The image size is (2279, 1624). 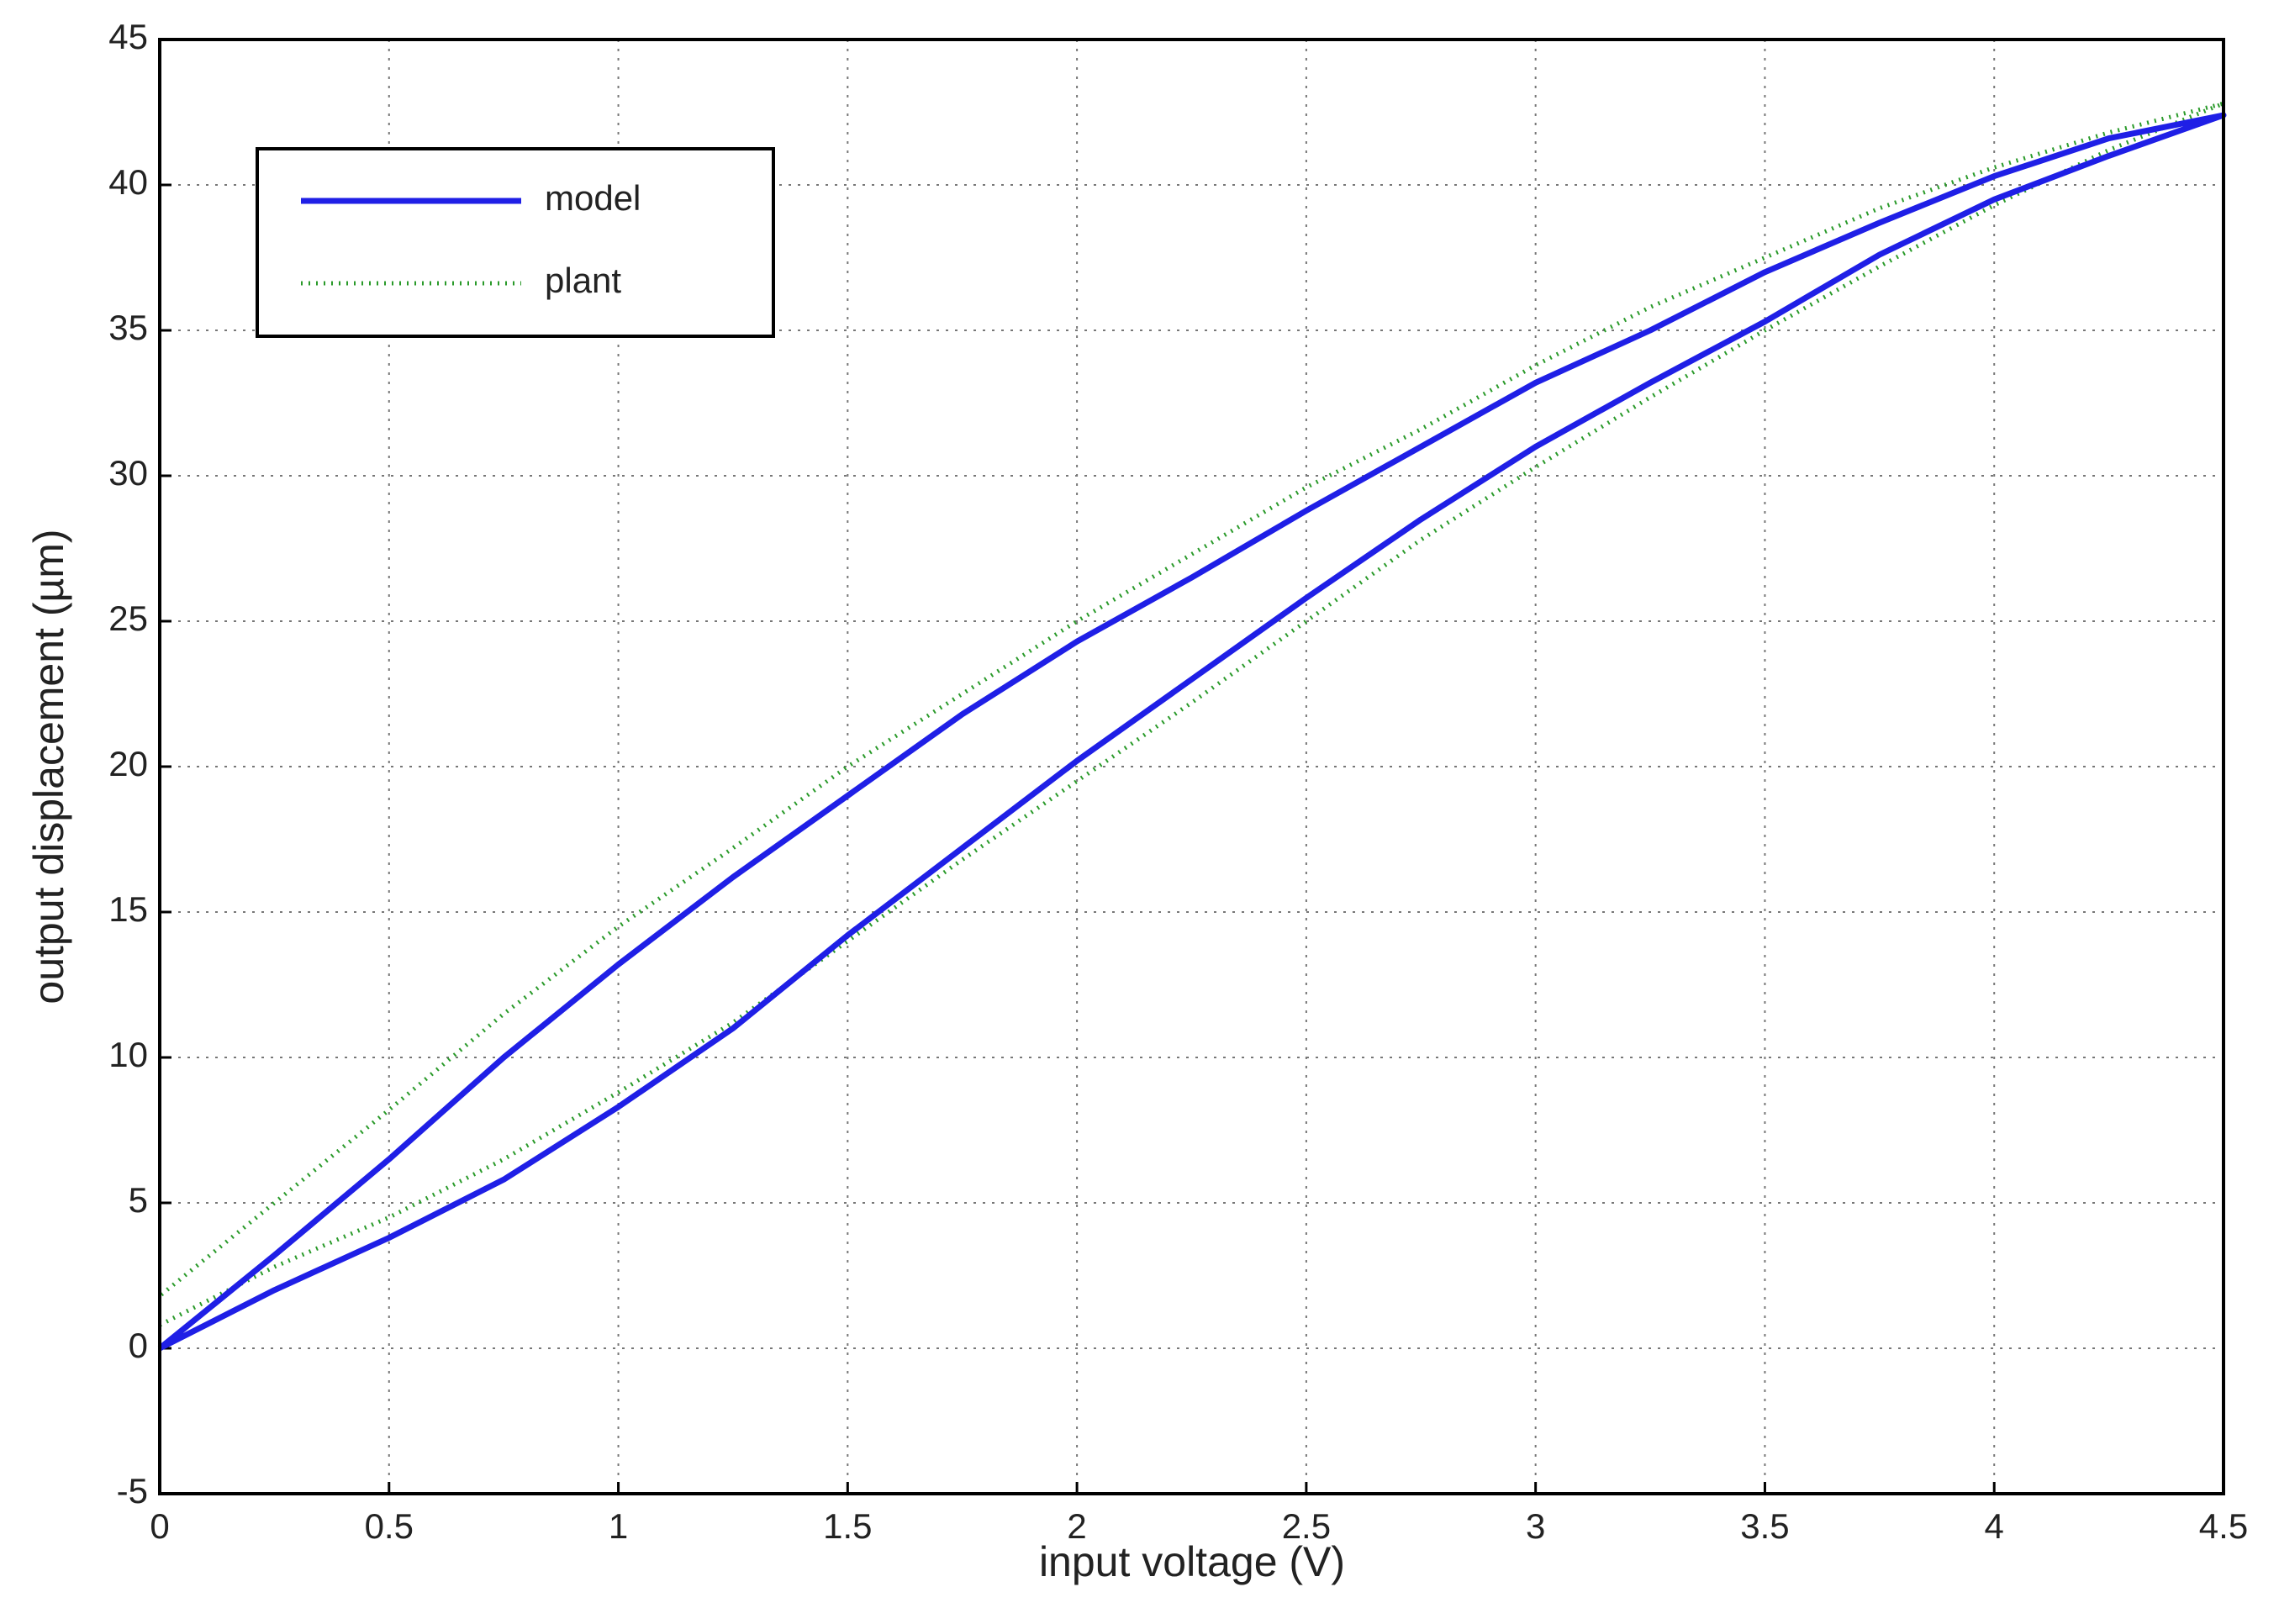 What do you see at coordinates (138, 1345) in the screenshot?
I see `y-tick-label: 0` at bounding box center [138, 1345].